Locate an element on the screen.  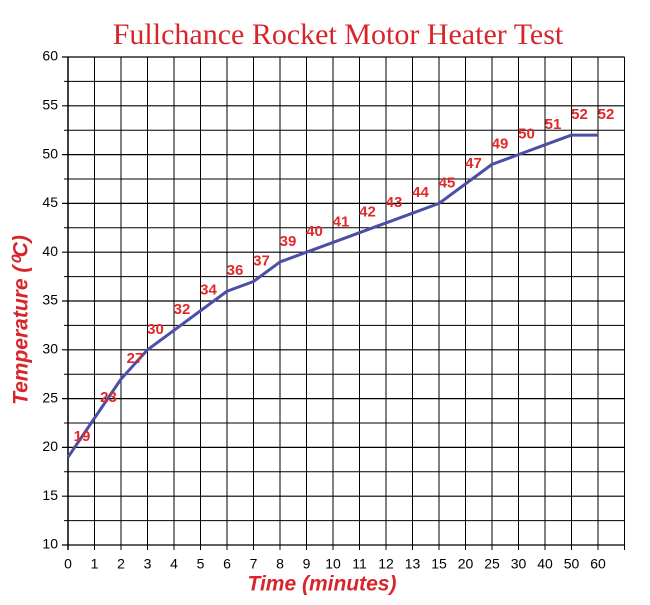
data-label: 19 is located at coordinates (82, 436).